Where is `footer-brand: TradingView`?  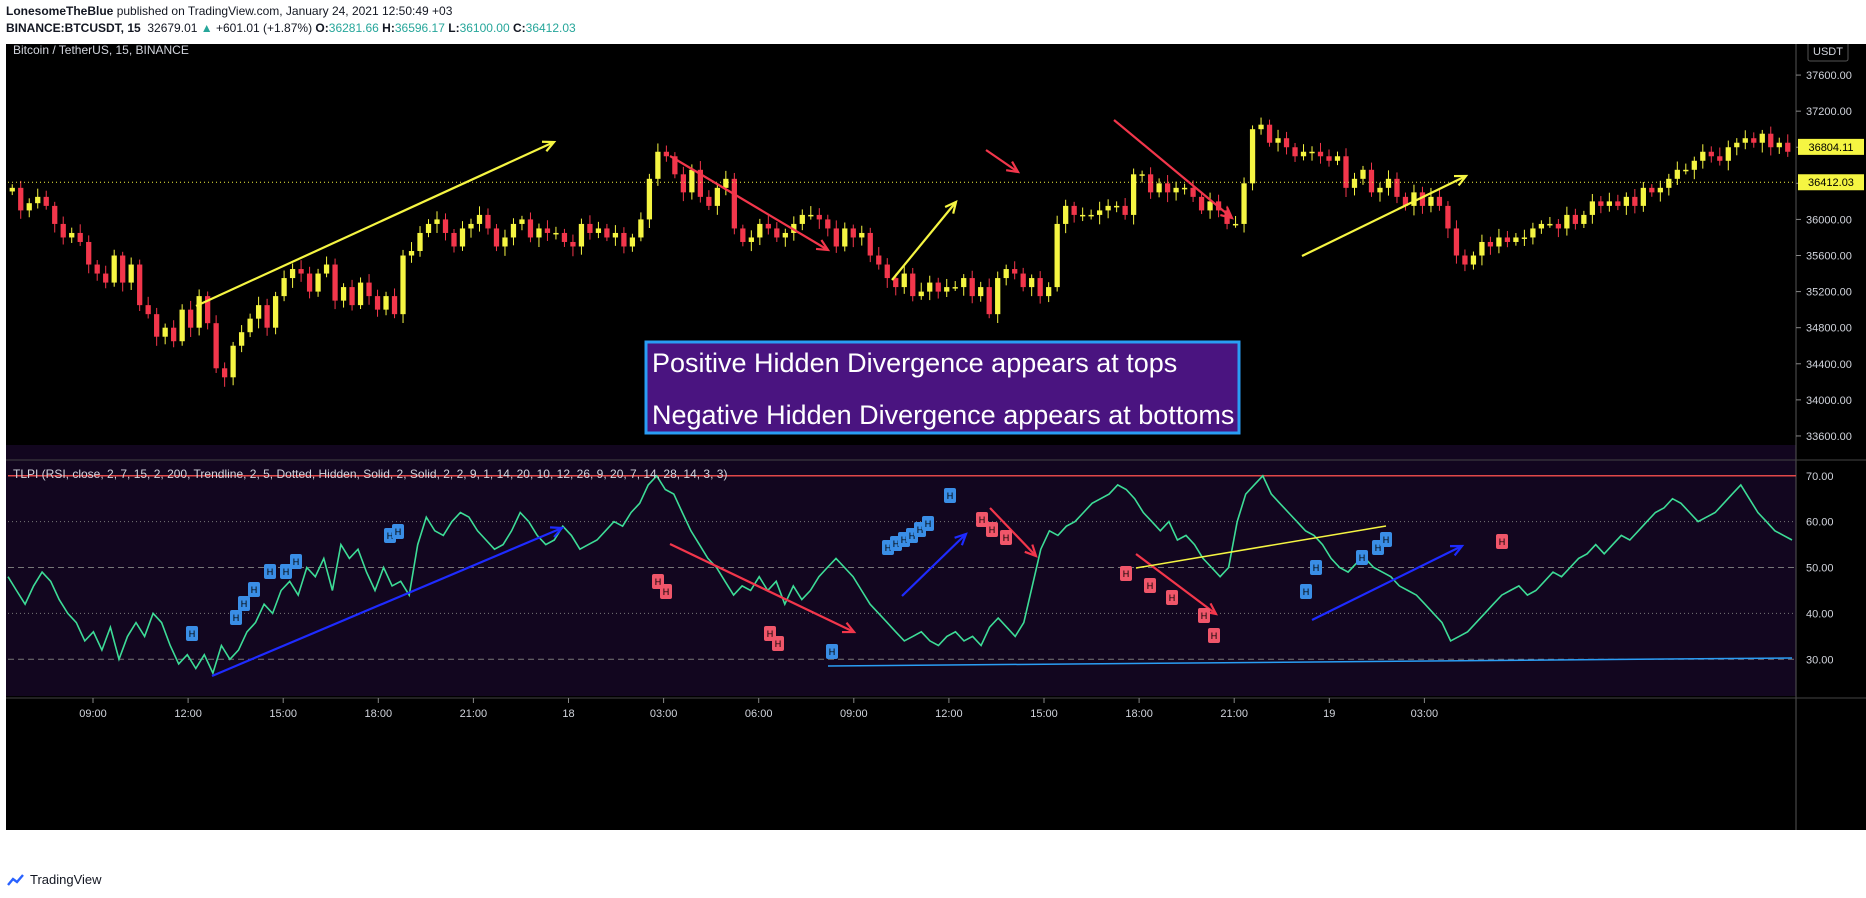
footer-brand: TradingView is located at coordinates (66, 879).